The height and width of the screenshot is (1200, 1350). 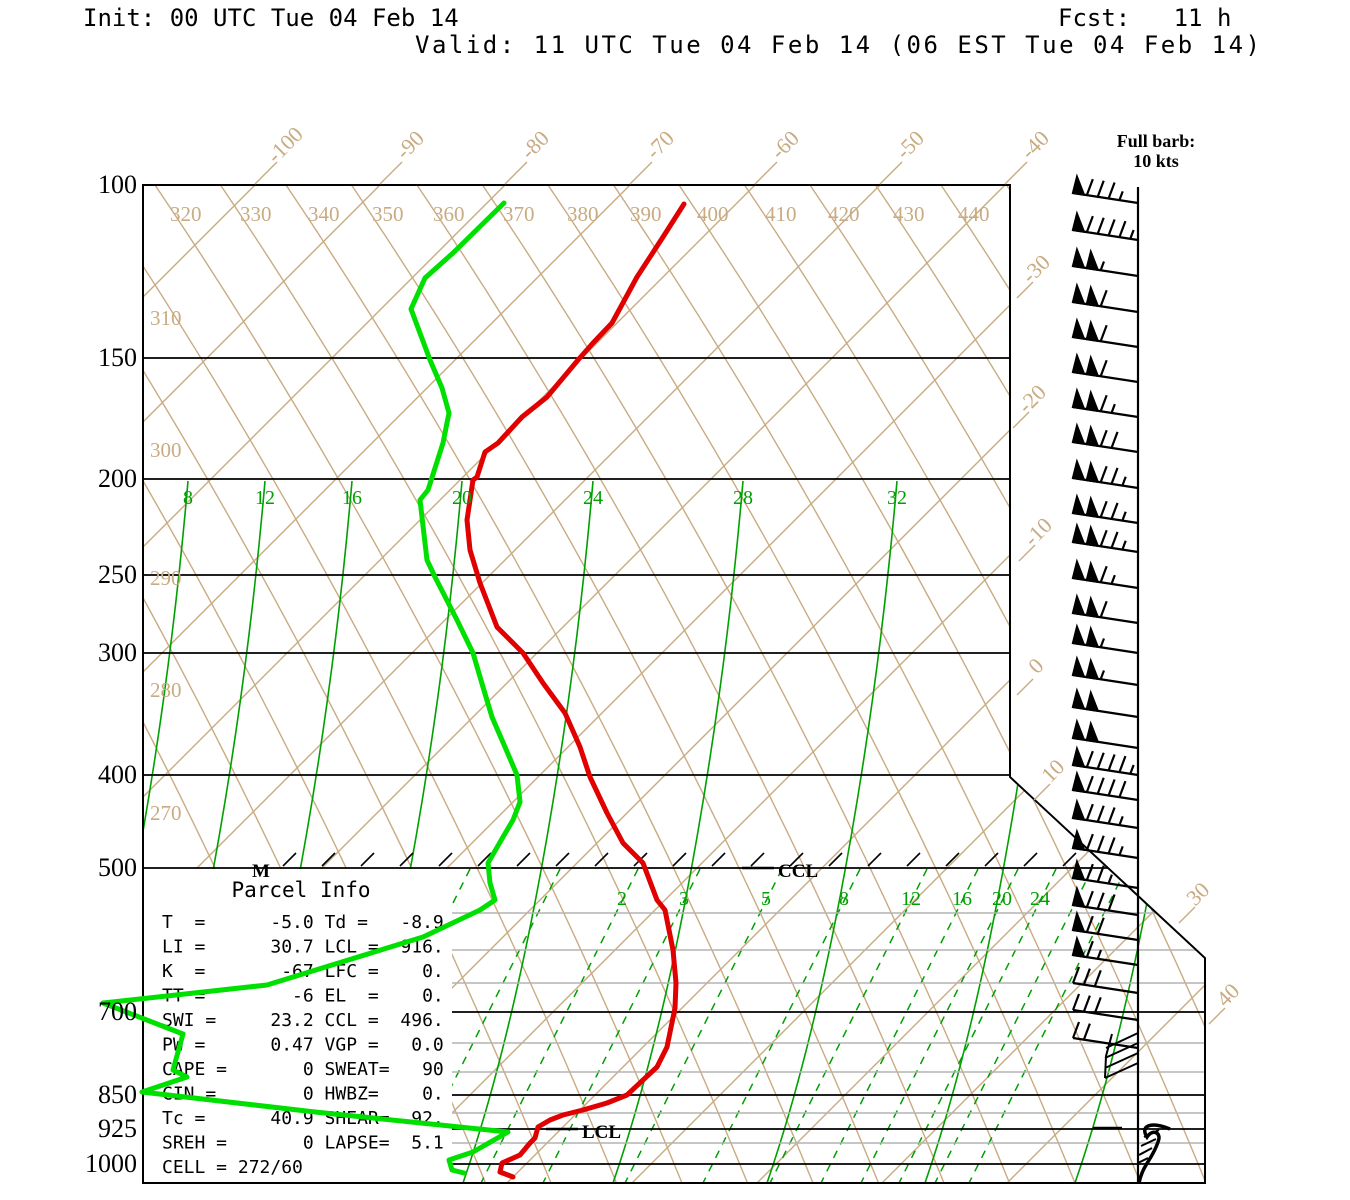 I want to click on pressure-tick-label: 500, so click(x=117, y=867).